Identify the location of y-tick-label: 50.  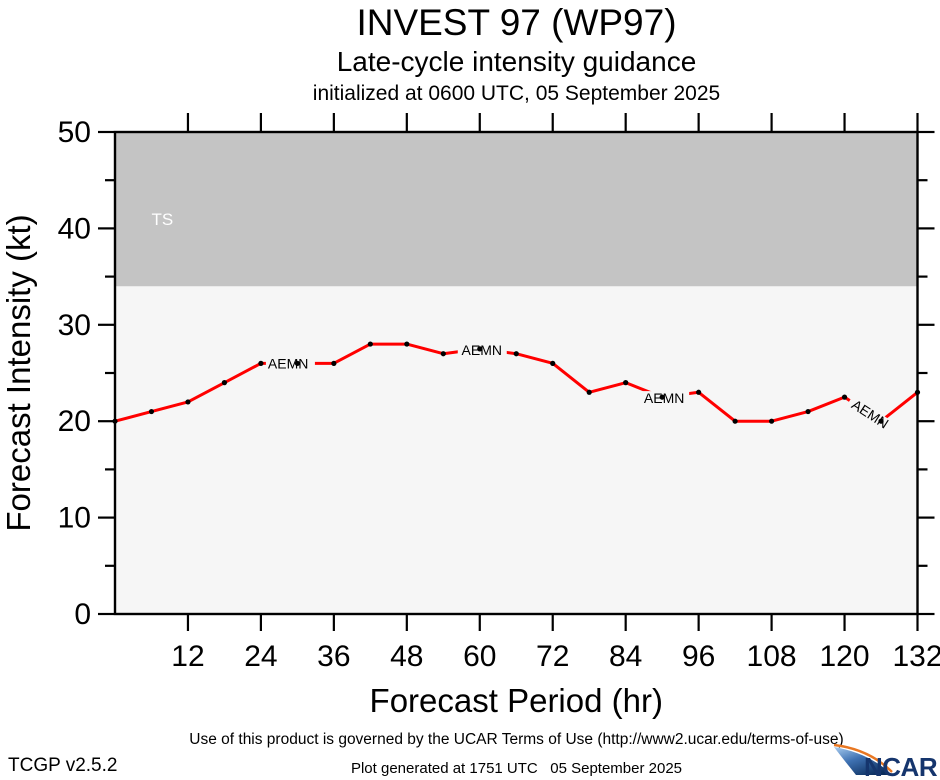
(74, 132).